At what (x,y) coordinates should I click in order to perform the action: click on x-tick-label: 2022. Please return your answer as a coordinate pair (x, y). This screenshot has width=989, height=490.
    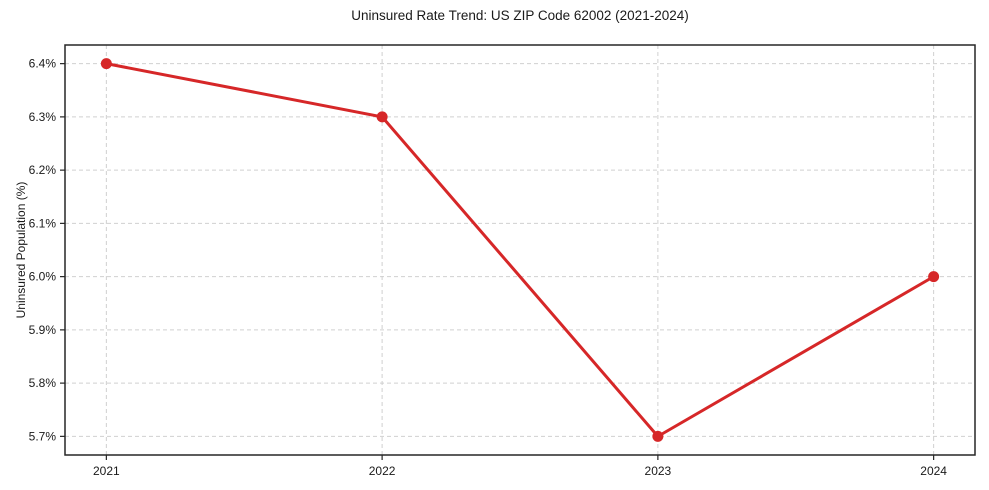
    Looking at the image, I should click on (382, 471).